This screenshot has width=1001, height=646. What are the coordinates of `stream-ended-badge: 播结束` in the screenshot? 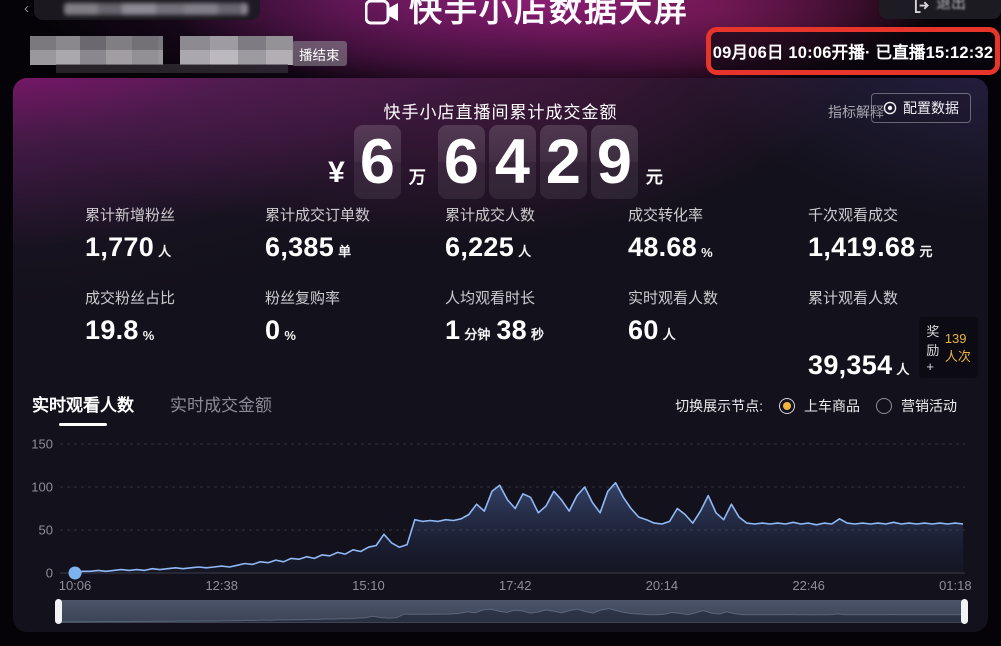 It's located at (319, 53).